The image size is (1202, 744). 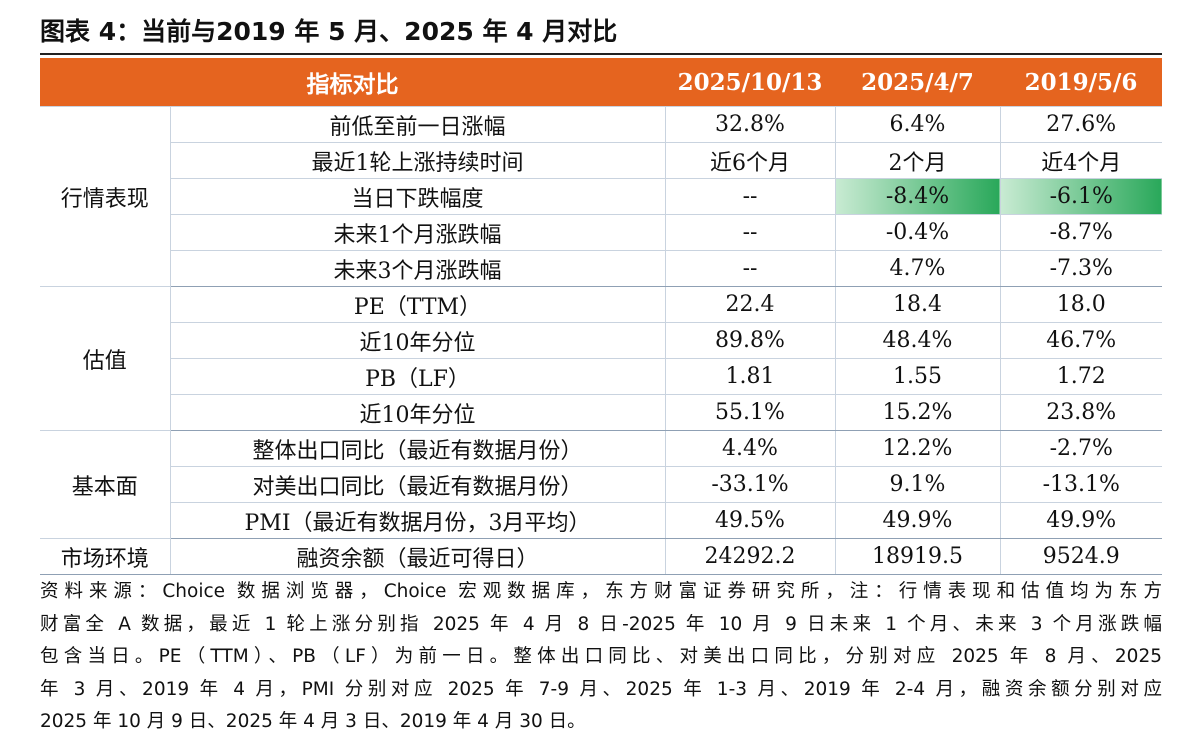 What do you see at coordinates (417, 556) in the screenshot?
I see `indicator-cell: 融资余额（最近可得日）` at bounding box center [417, 556].